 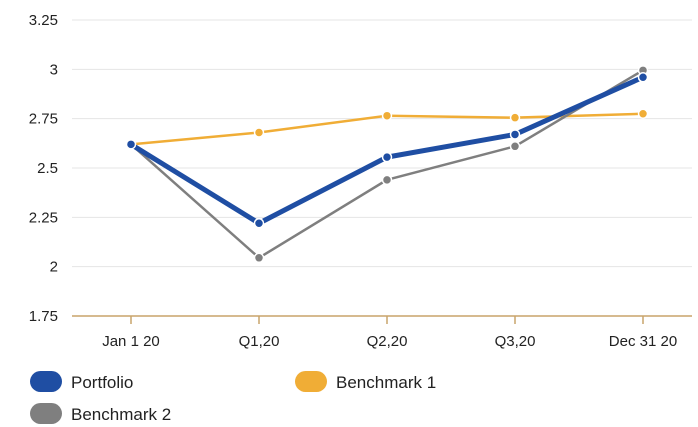 I want to click on legend-label: Benchmark 1, so click(x=386, y=382).